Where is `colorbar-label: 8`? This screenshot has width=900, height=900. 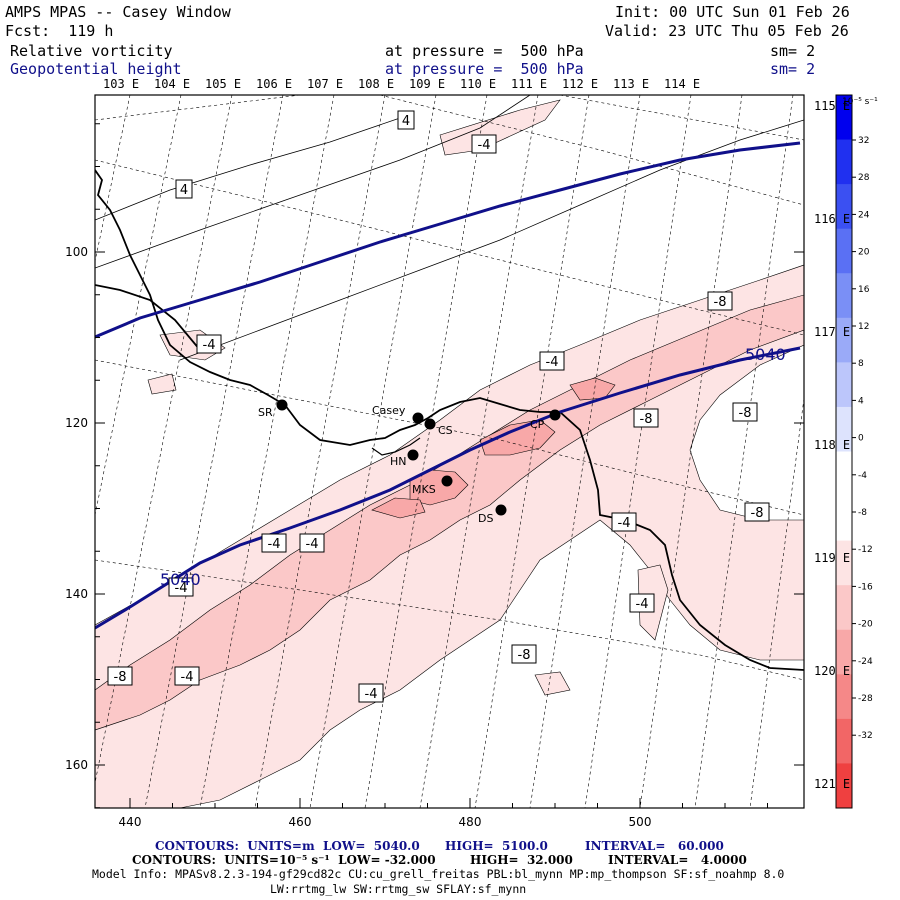
colorbar-label: 8 is located at coordinates (861, 364).